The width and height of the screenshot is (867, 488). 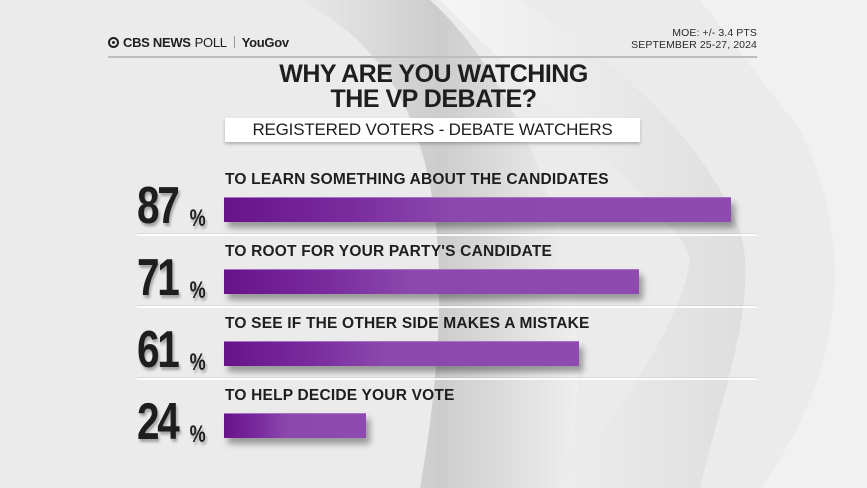 What do you see at coordinates (389, 251) in the screenshot?
I see `bar-label: TO ROOT FOR YOUR PARTY'S CANDIDATE` at bounding box center [389, 251].